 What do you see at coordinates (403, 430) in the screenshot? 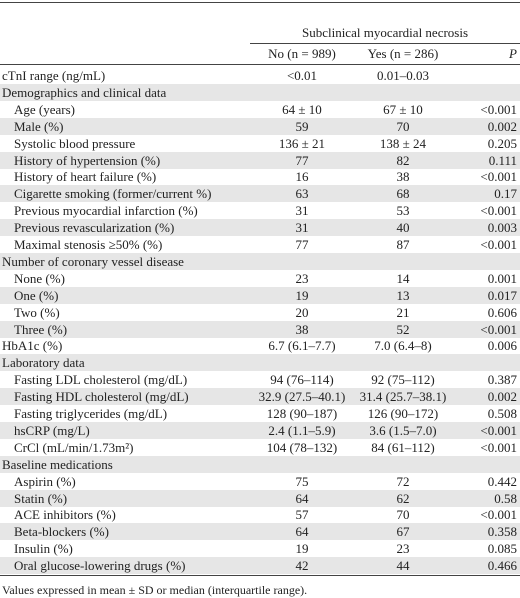
I see `cell: 3.6 (1.5–7.0)` at bounding box center [403, 430].